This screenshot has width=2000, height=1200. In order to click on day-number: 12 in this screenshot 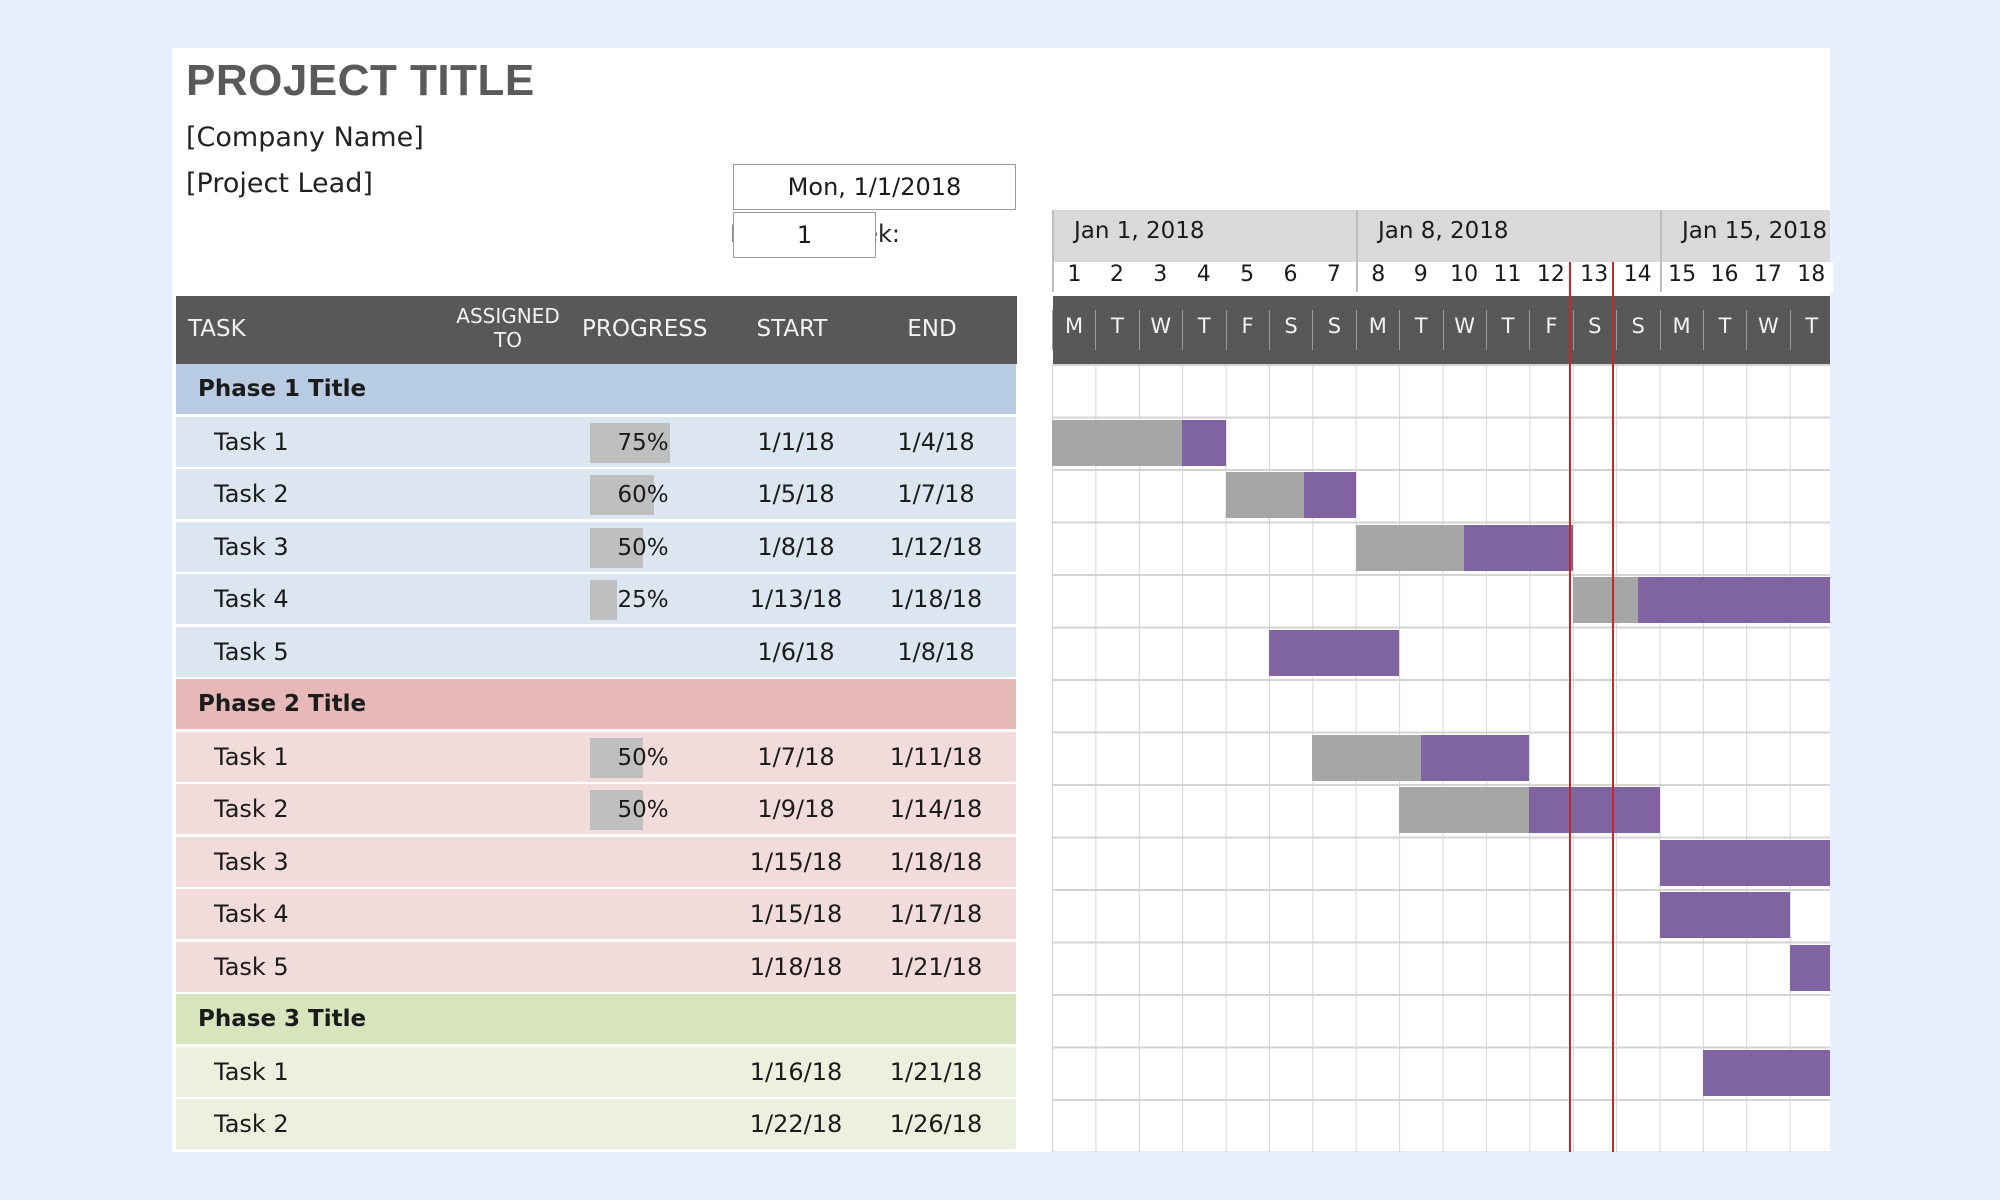, I will do `click(1551, 277)`.